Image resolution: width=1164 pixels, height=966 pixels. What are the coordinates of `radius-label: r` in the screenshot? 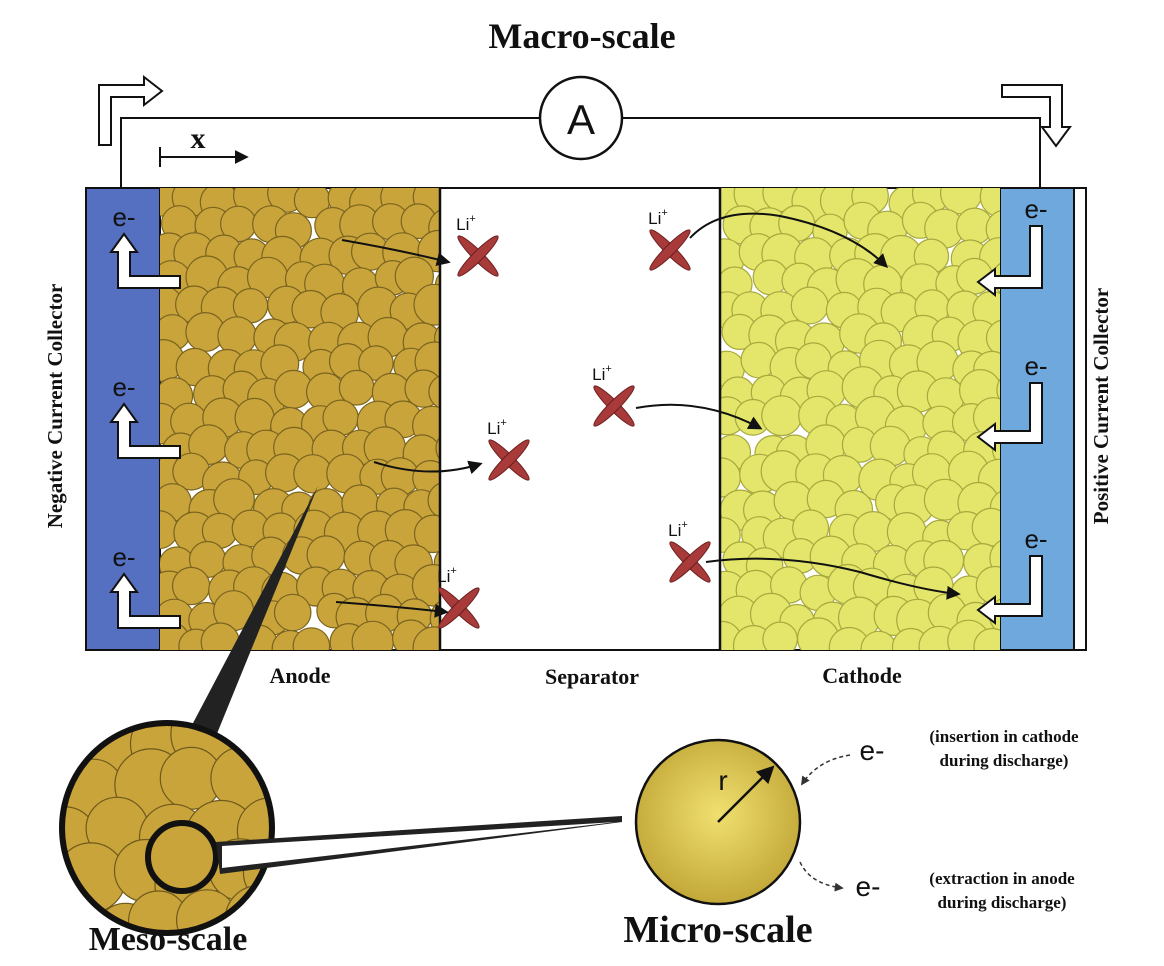 It's located at (722, 780).